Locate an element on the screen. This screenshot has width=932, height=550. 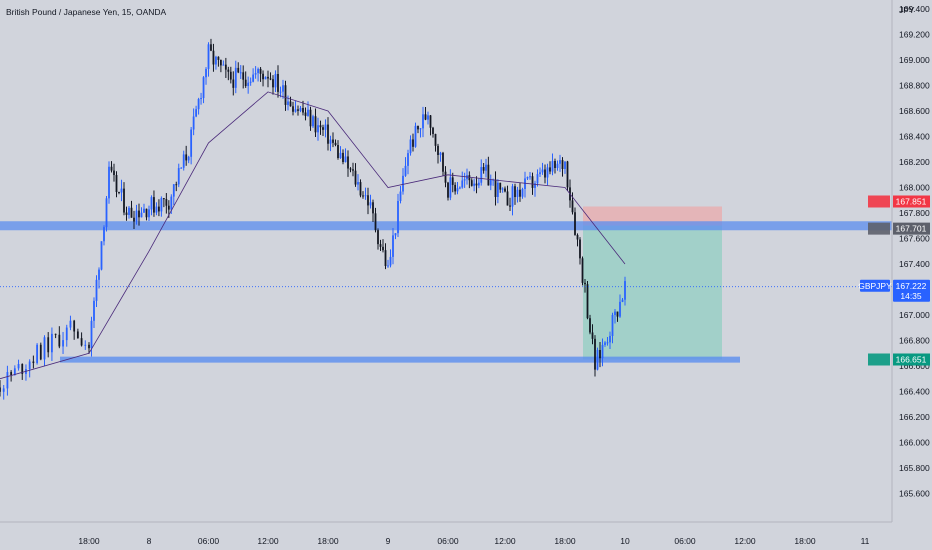
price-axis-unit: JPY is located at coordinates (907, 10).